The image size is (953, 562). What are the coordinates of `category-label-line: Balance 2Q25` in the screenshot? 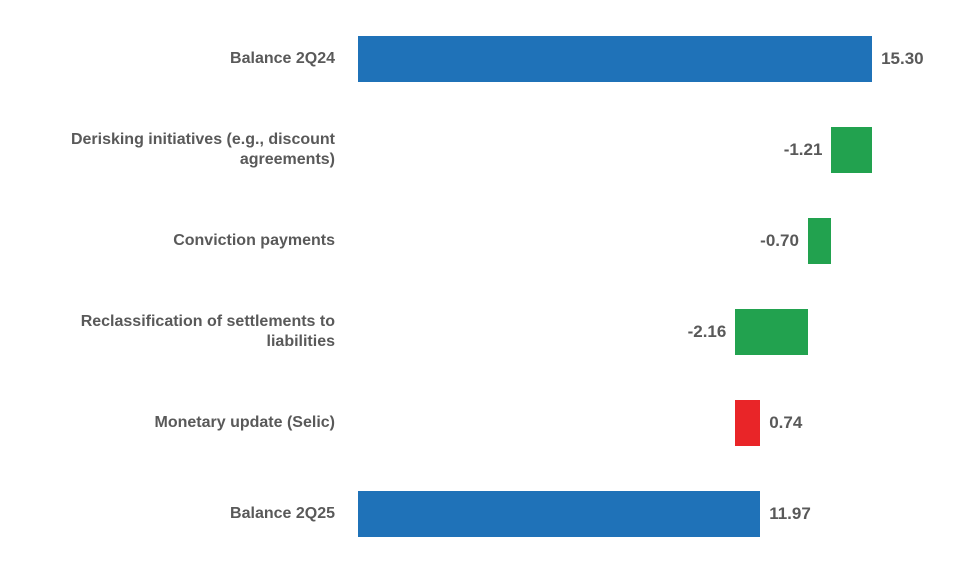 It's located at (282, 513).